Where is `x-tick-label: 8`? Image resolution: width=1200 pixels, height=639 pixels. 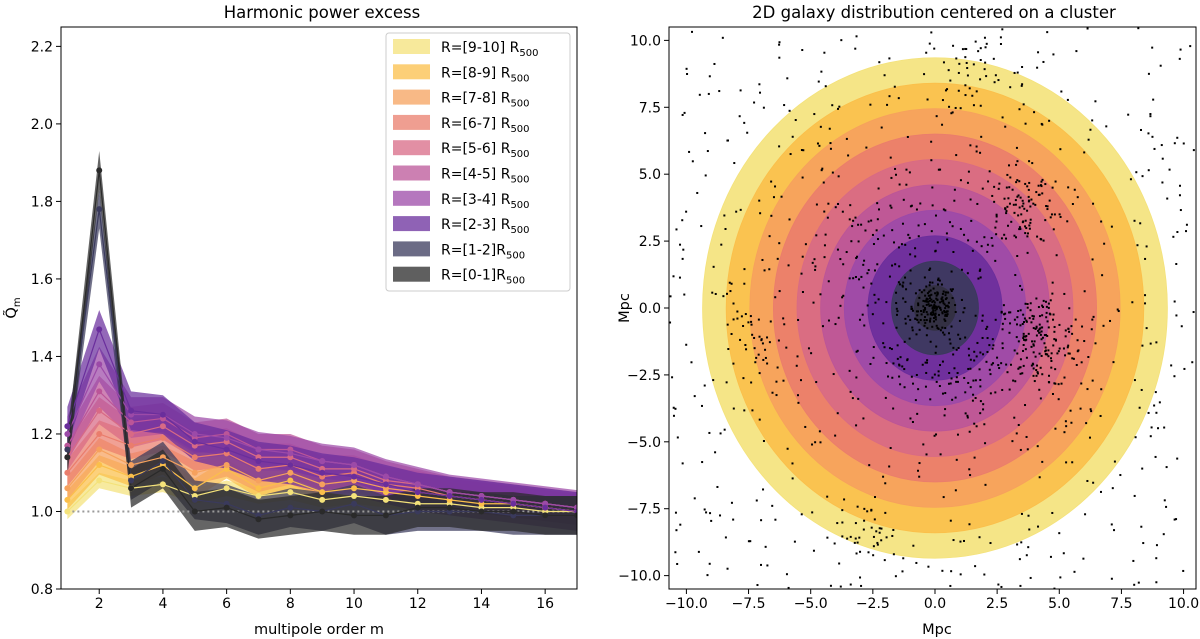
x-tick-label: 8 is located at coordinates (290, 604).